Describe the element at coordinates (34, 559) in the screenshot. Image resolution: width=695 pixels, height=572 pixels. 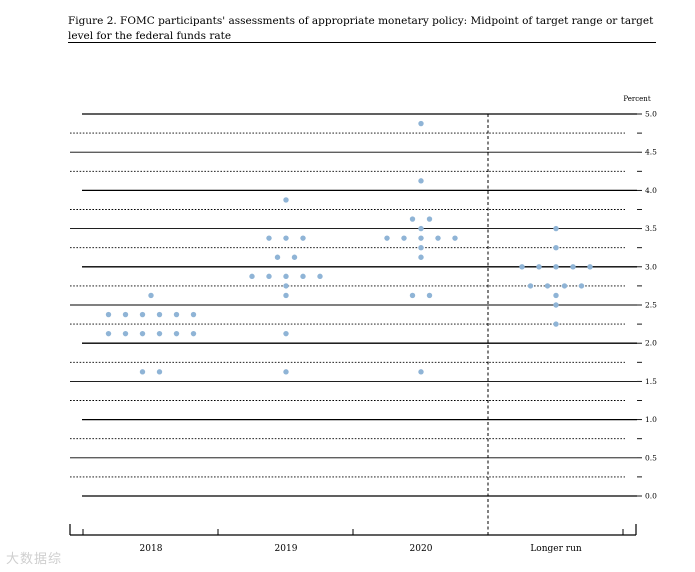
I see `watermark: 大数据综` at that location.